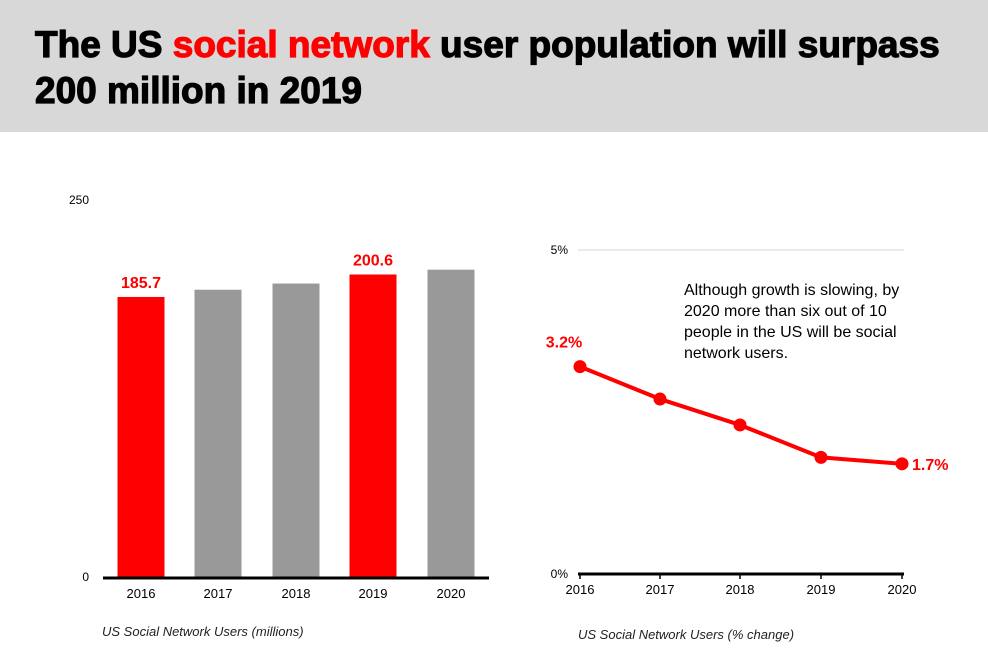  What do you see at coordinates (79, 200) in the screenshot?
I see `y-tick-label: 250` at bounding box center [79, 200].